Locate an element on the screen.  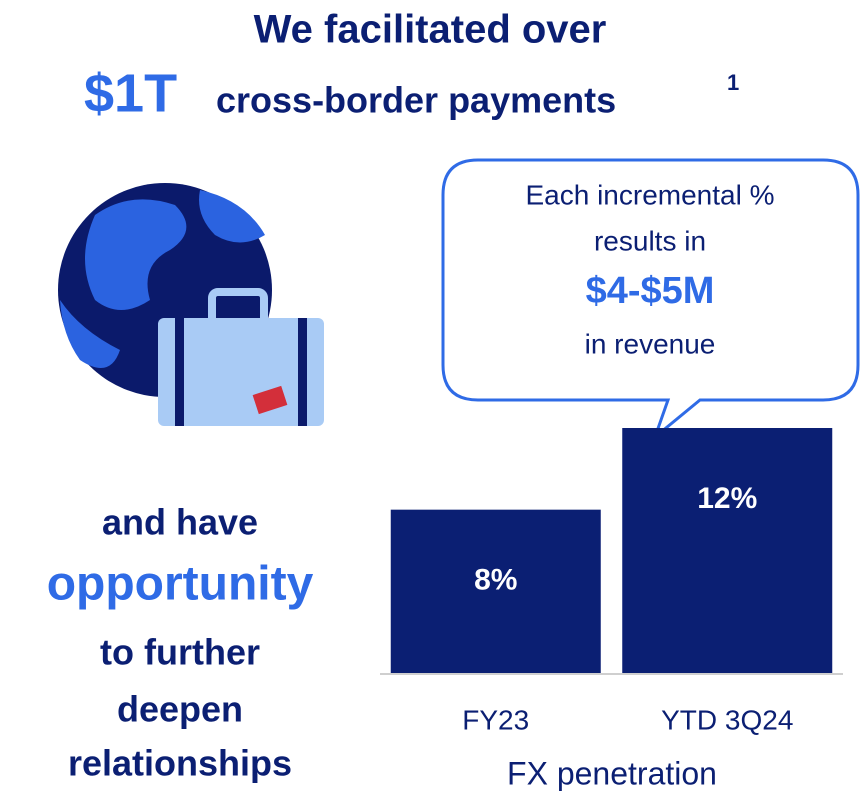
headline-amount: $1T is located at coordinates (130, 93).